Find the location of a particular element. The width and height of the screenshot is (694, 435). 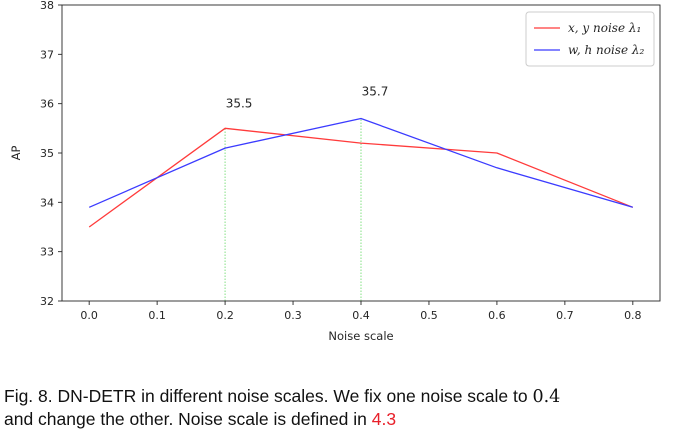

x-tick-label: 0.7 is located at coordinates (565, 315).